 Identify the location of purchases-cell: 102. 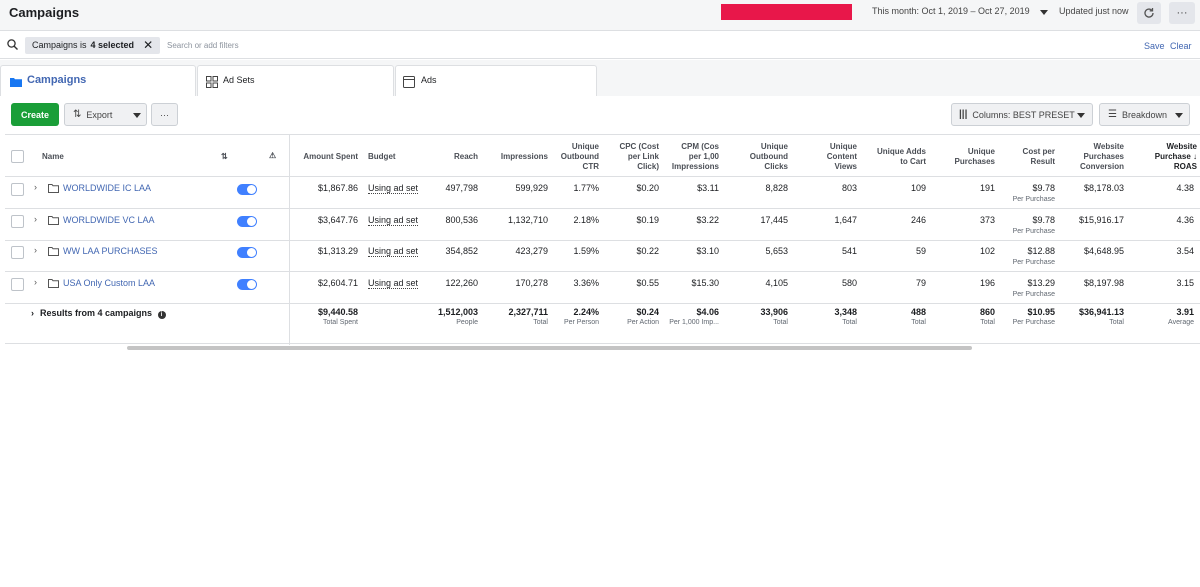
(987, 251).